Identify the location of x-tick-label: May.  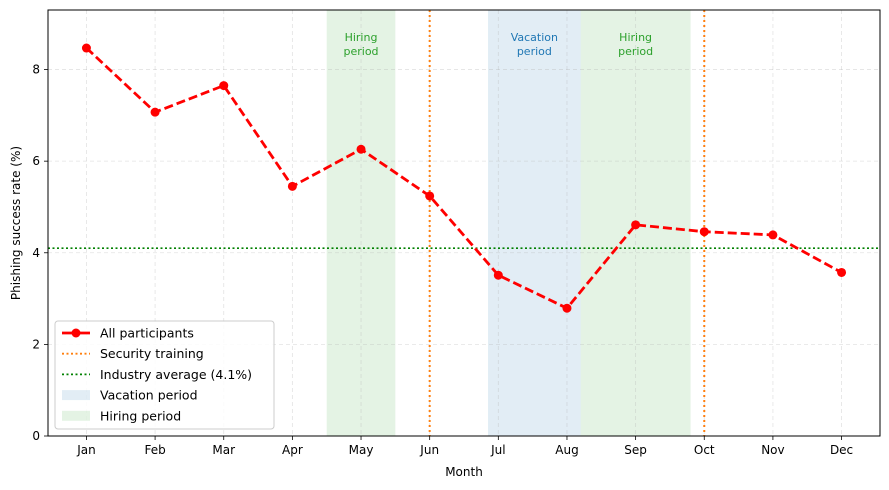
(361, 450).